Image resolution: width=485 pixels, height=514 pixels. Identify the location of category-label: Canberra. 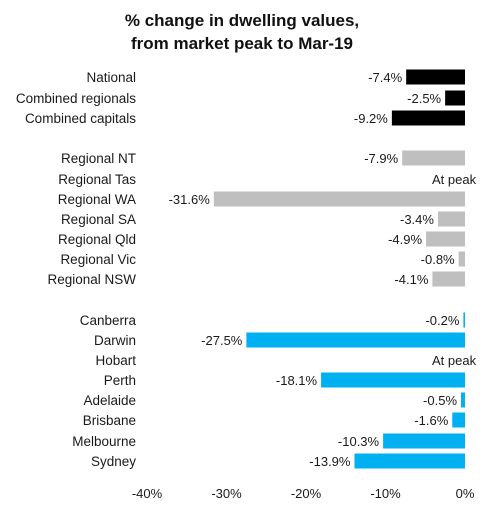
(108, 320).